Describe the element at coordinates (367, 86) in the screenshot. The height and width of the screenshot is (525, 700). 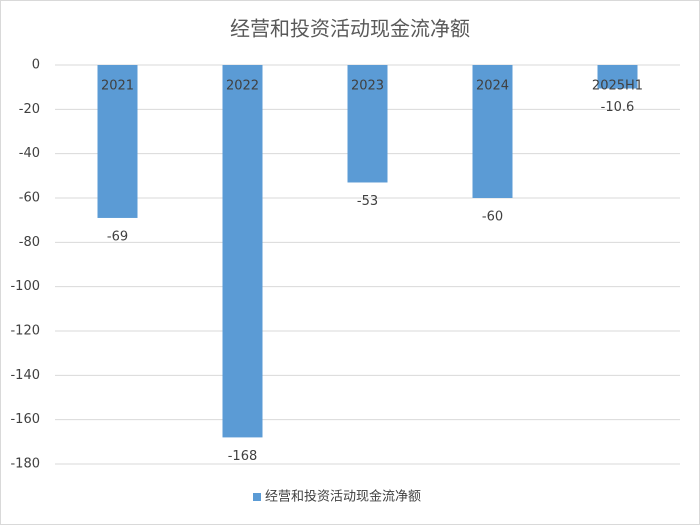
I see `x-tick-label: 2023` at that location.